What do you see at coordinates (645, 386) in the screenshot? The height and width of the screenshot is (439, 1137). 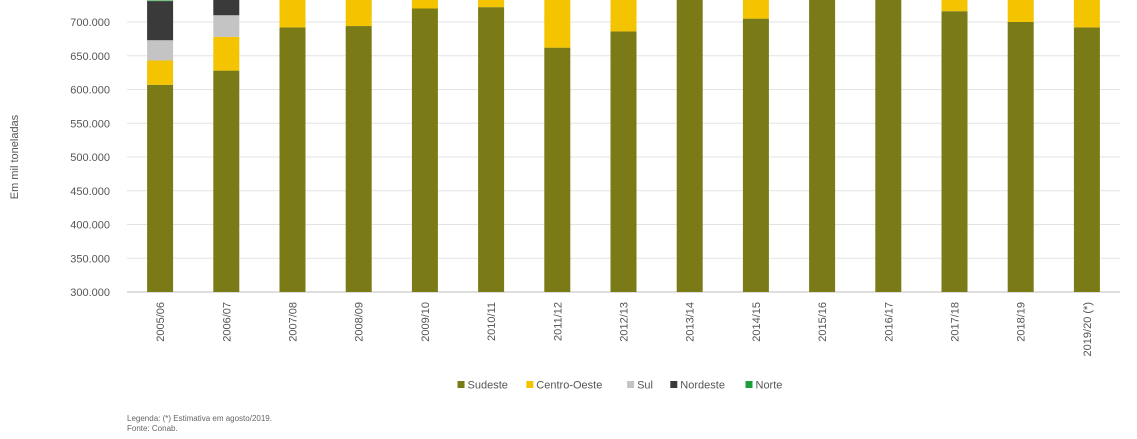 I see `legend-label: Sul` at bounding box center [645, 386].